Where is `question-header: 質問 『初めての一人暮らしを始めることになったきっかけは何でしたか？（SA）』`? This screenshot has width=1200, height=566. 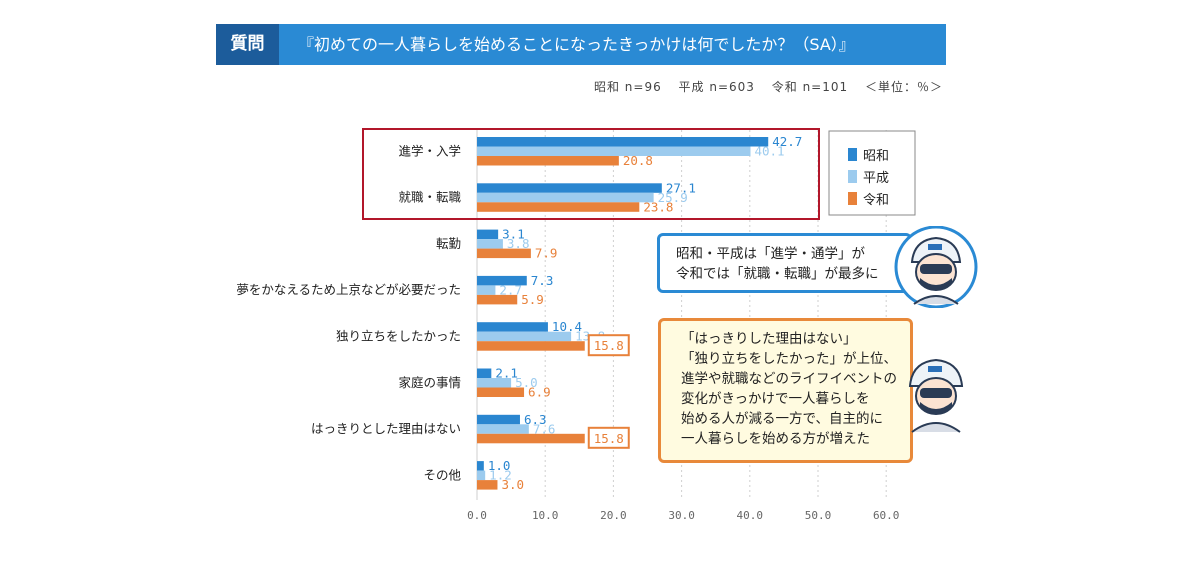 question-header: 質問 『初めての一人暮らしを始めることになったきっかけは何でしたか？（SA）』 is located at coordinates (581, 44).